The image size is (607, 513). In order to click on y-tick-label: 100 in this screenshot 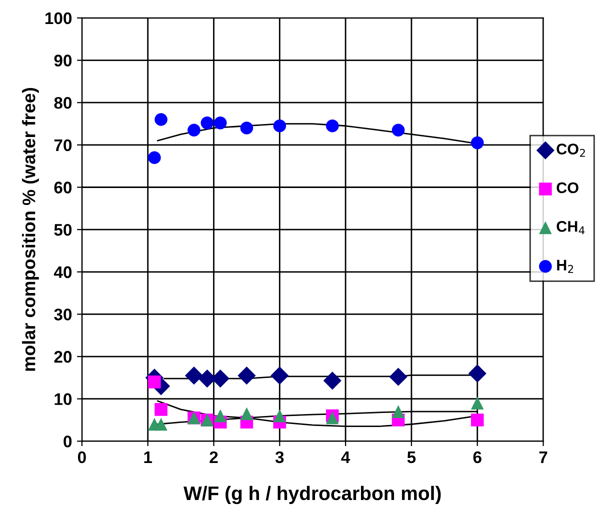, I will do `click(58, 18)`.